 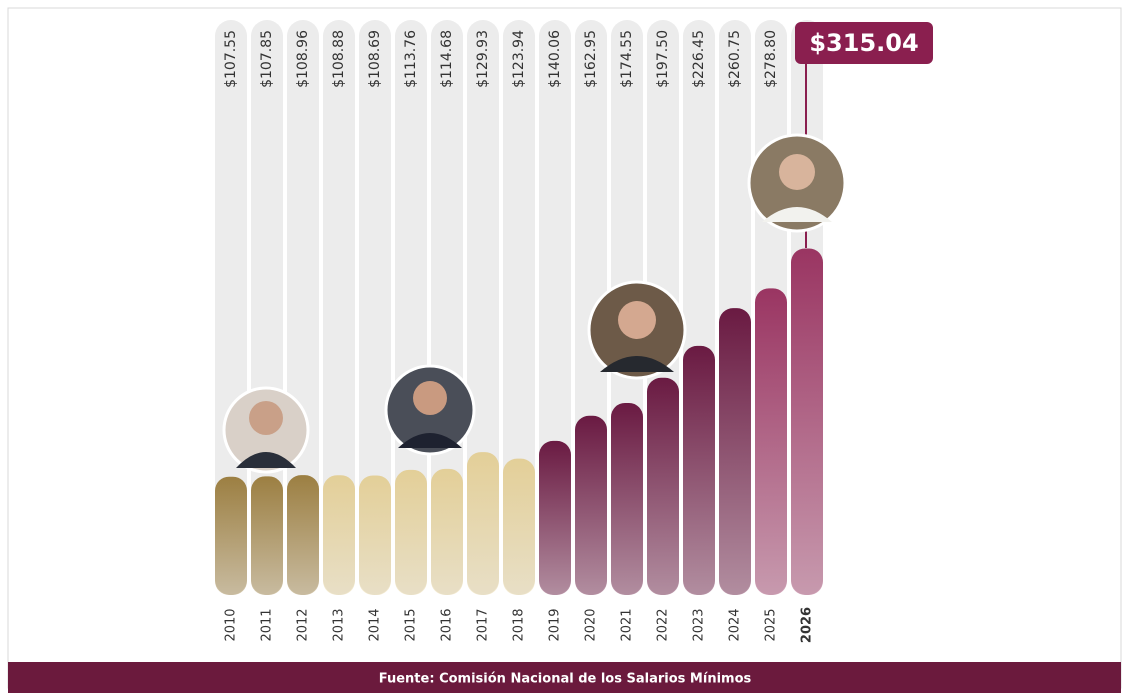 What do you see at coordinates (375, 59) in the screenshot?
I see `value-label: $108.69` at bounding box center [375, 59].